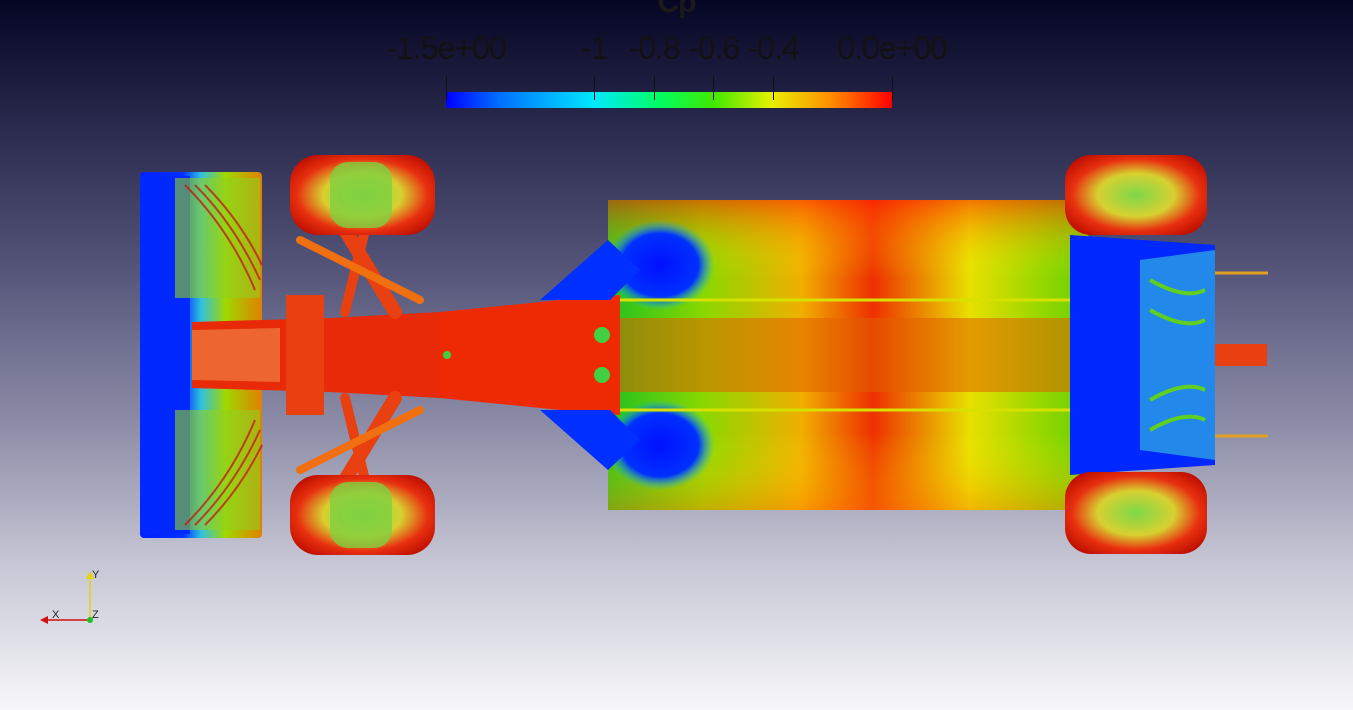 The height and width of the screenshot is (710, 1353). What do you see at coordinates (67, 597) in the screenshot?
I see `orientation-axes` at bounding box center [67, 597].